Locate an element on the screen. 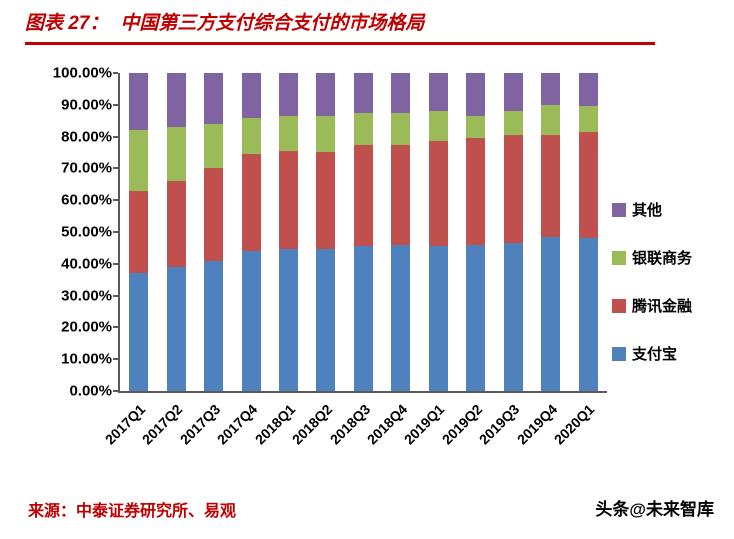 The image size is (734, 539). y-tick-label: 100.00% is located at coordinates (82, 73).